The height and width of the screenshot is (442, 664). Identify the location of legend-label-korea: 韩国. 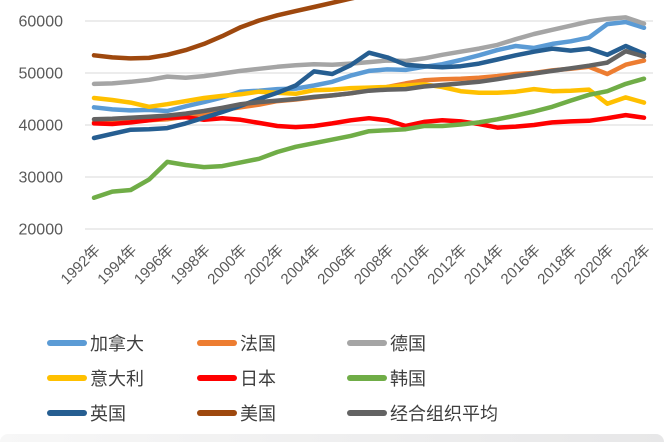
(408, 378).